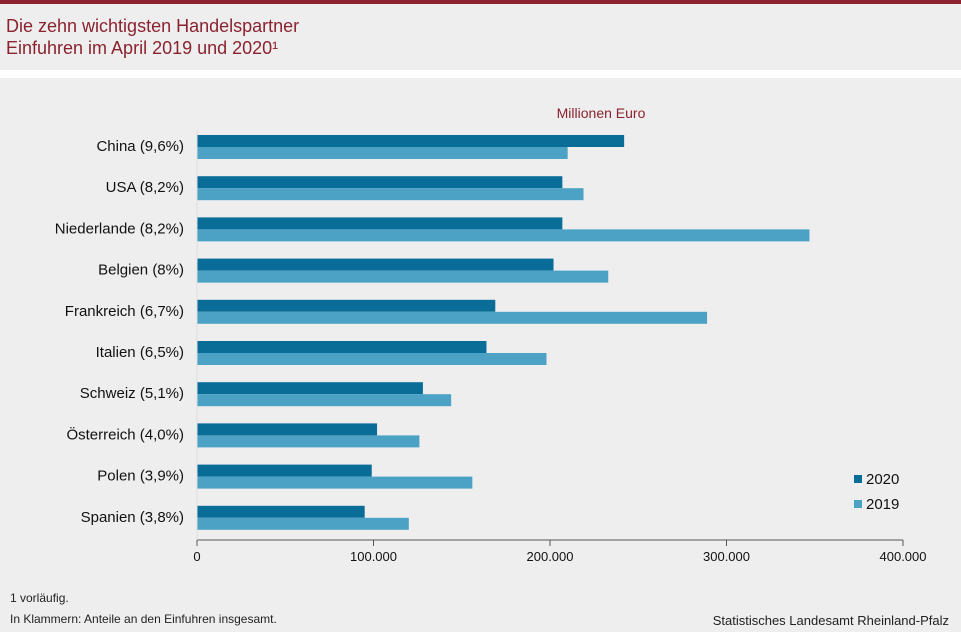 The width and height of the screenshot is (961, 632). I want to click on category-label: Frankreich (6,7%), so click(124, 311).